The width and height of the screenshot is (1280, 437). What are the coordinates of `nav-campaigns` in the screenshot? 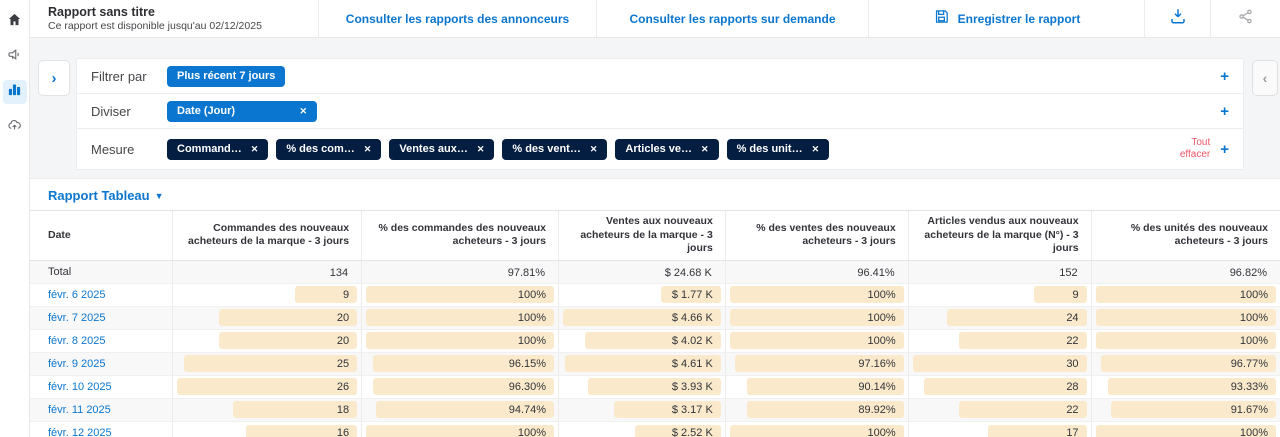 It's located at (15, 57).